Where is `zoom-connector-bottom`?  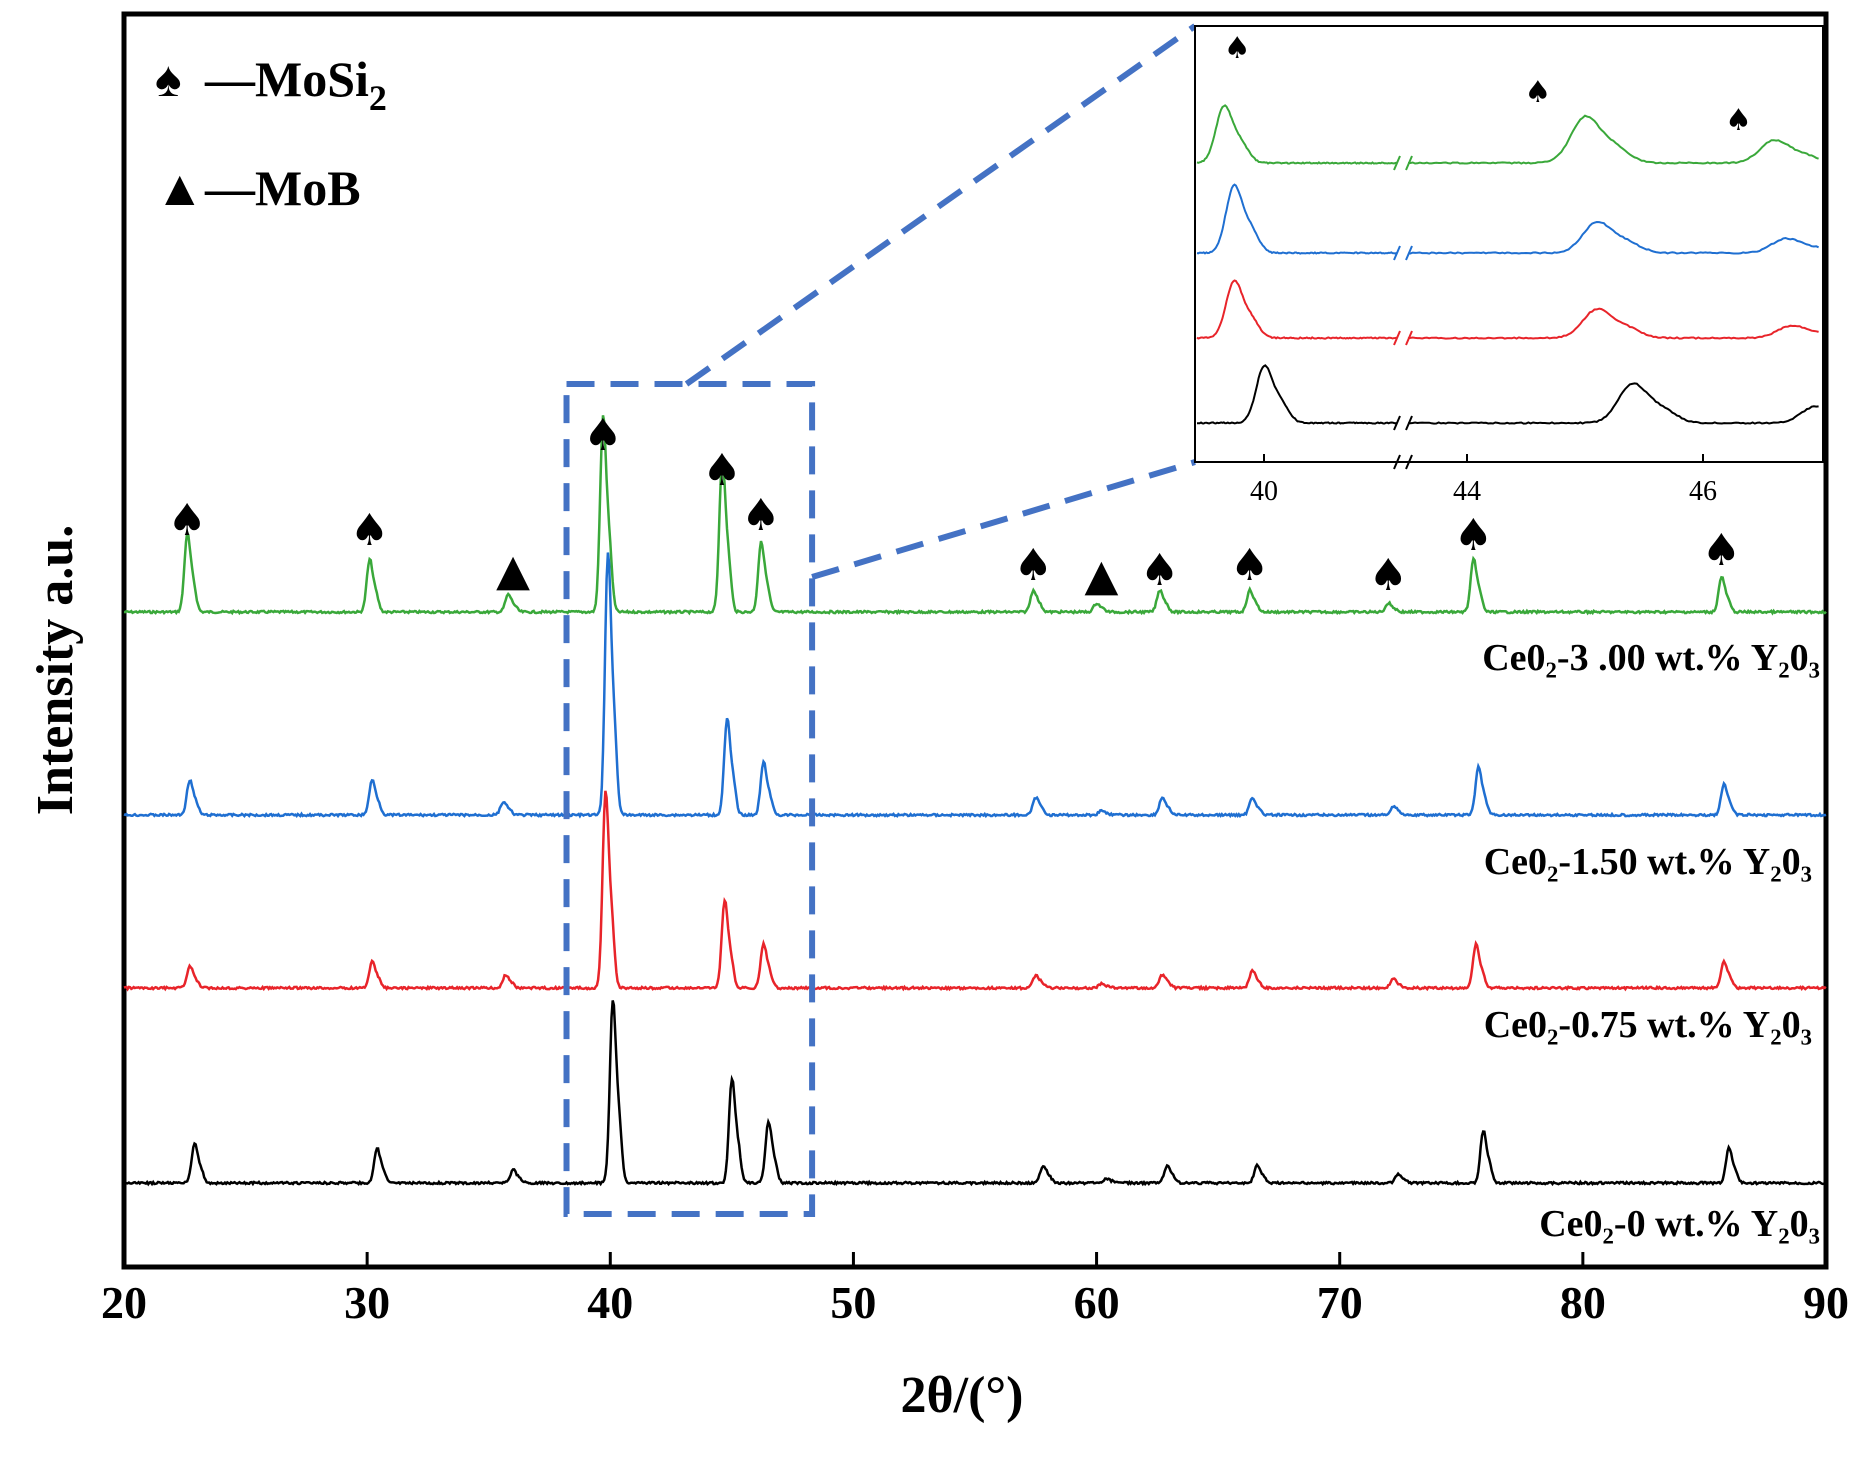
zoom-connector-bottom is located at coordinates (1003, 519).